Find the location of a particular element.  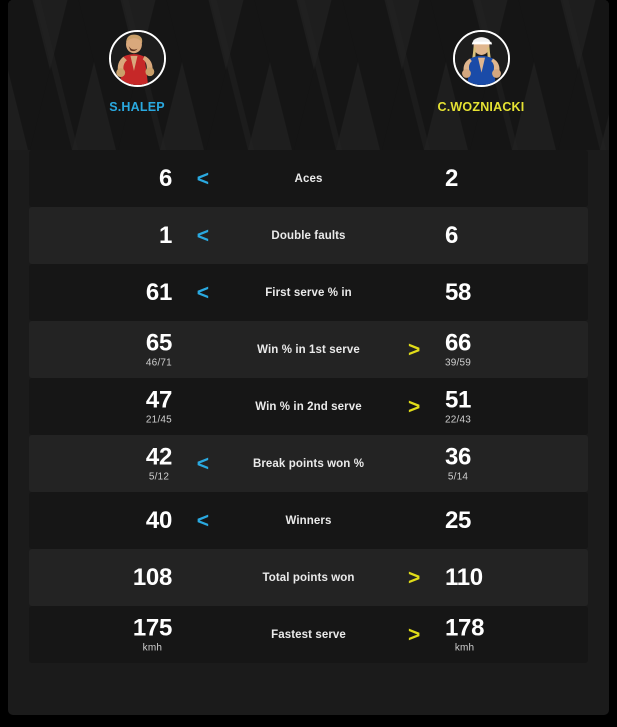

stat-right-value: 66 is located at coordinates (458, 342).